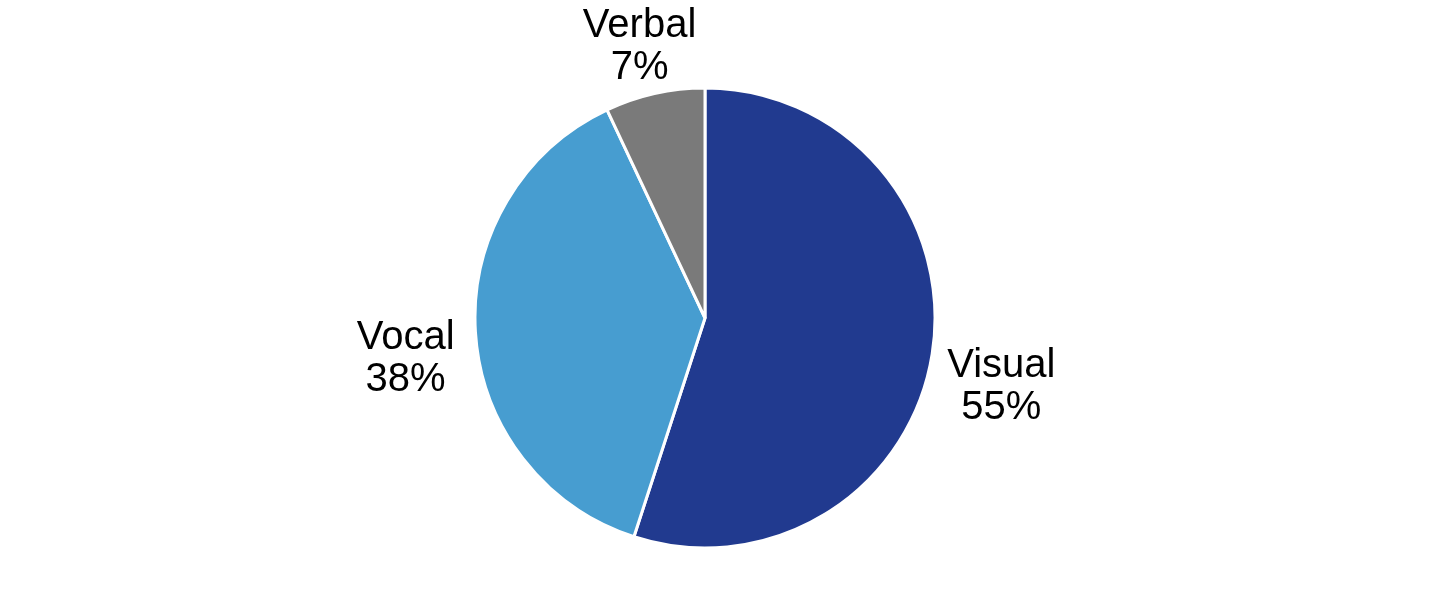 The width and height of the screenshot is (1452, 595). I want to click on data-label: 7%, so click(639, 65).